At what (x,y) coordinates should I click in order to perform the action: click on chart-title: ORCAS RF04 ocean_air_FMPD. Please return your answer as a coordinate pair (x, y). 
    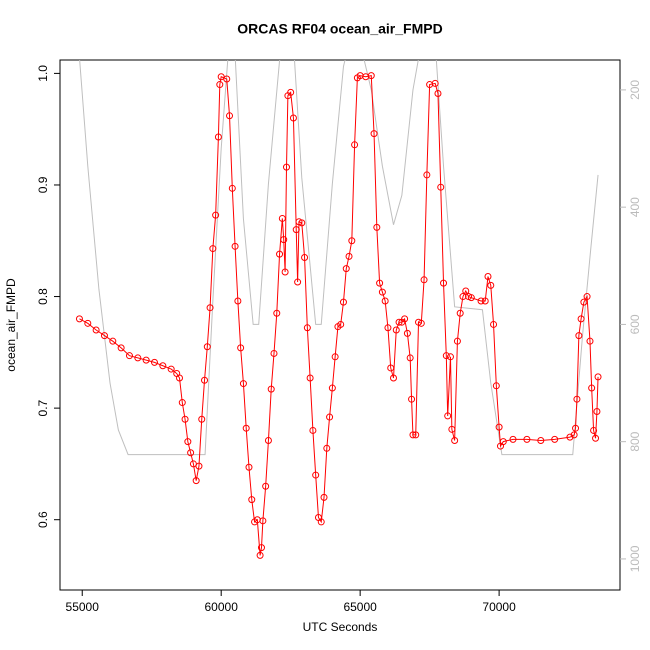
    Looking at the image, I should click on (339, 29).